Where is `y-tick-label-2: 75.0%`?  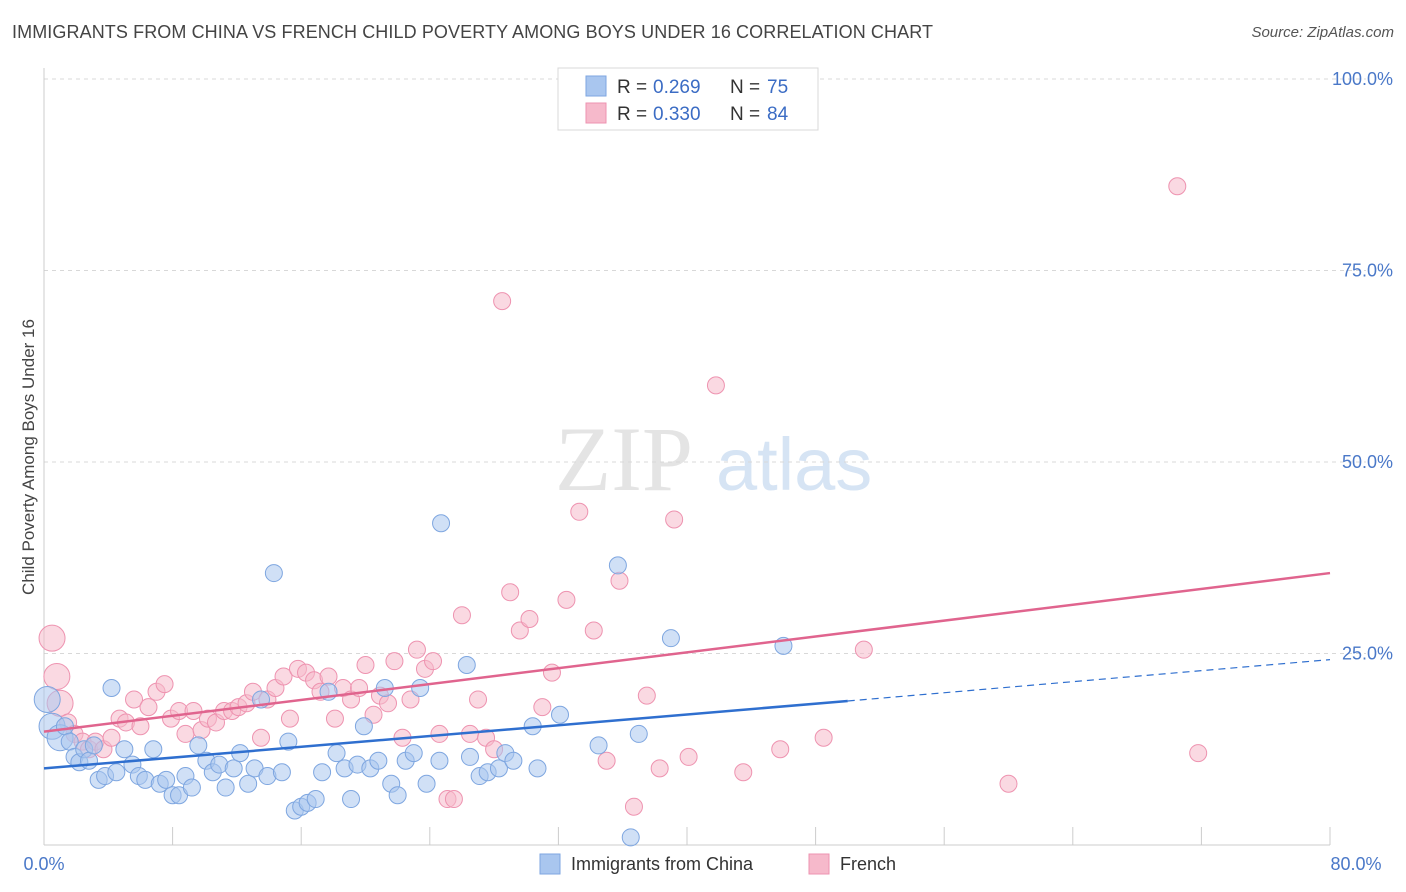 y-tick-label-2: 75.0% is located at coordinates (1367, 271).